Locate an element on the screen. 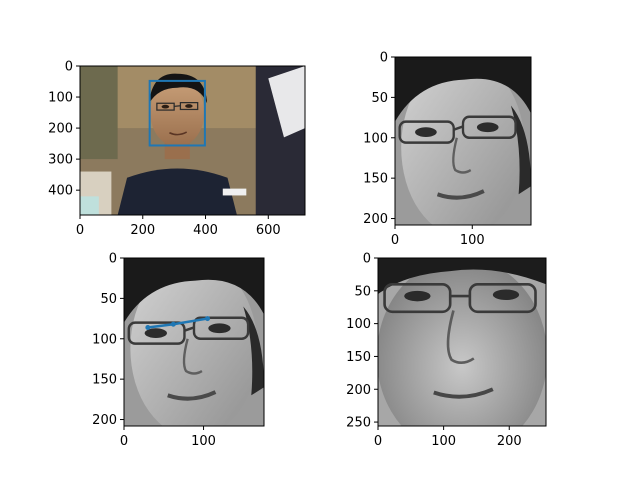 The width and height of the screenshot is (640, 480). x-tick-label: 600 is located at coordinates (268, 230).